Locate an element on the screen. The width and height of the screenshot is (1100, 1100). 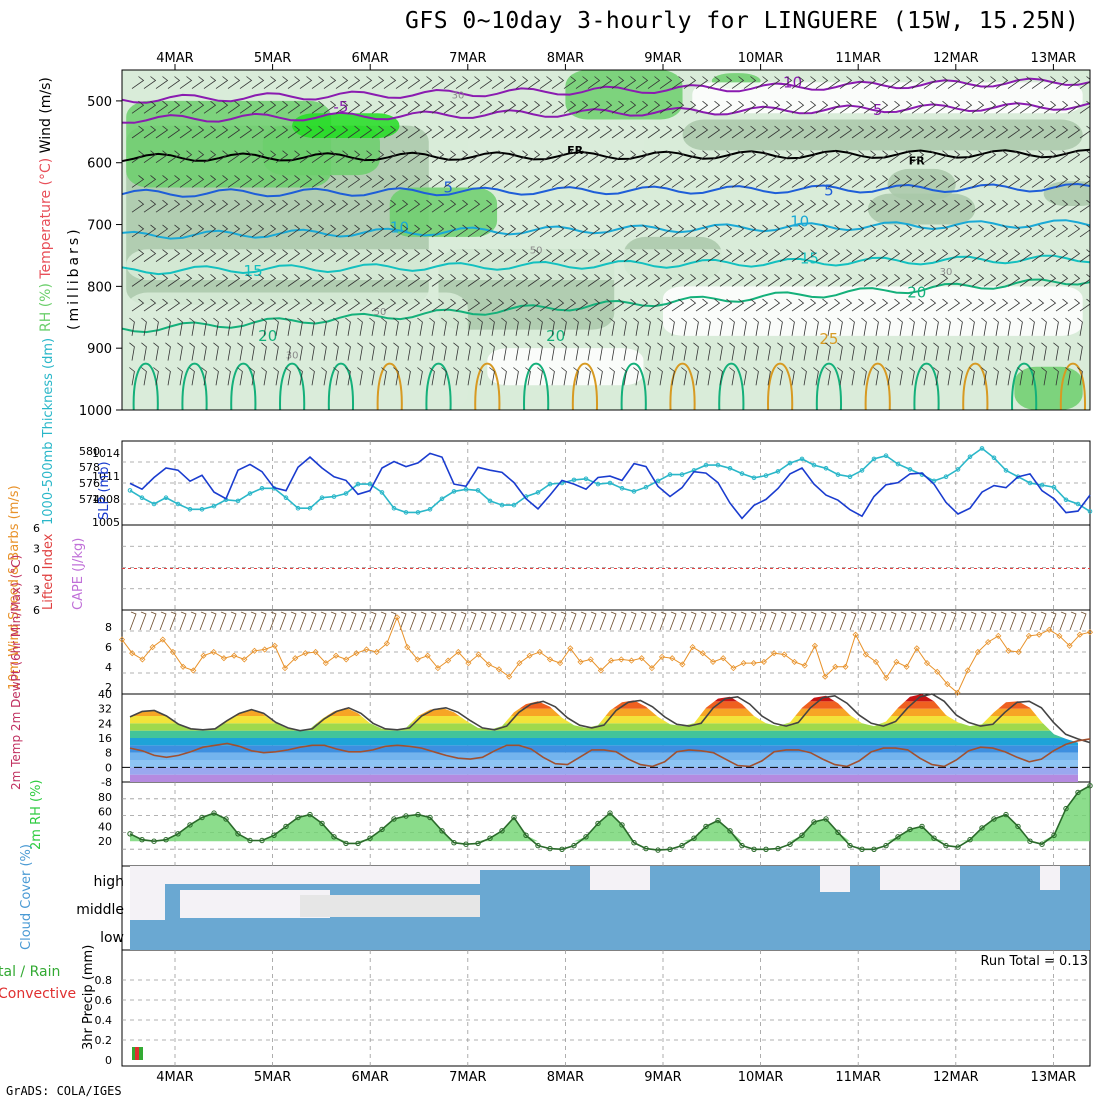
cloud-cover-panel is located at coordinates (610, 908).